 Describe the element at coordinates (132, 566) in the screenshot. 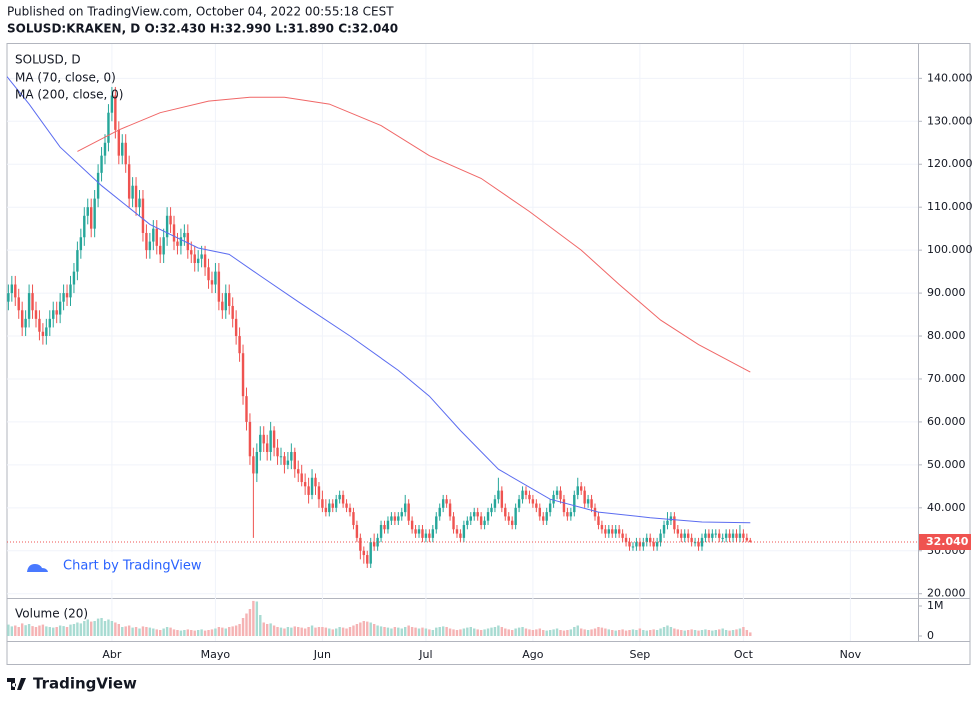

I see `attribution: Chart by TradingView` at that location.